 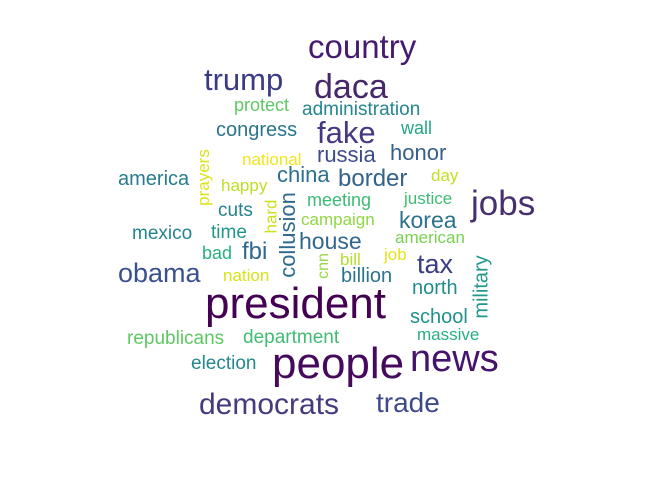 I want to click on word-russia: russia, so click(x=346, y=154).